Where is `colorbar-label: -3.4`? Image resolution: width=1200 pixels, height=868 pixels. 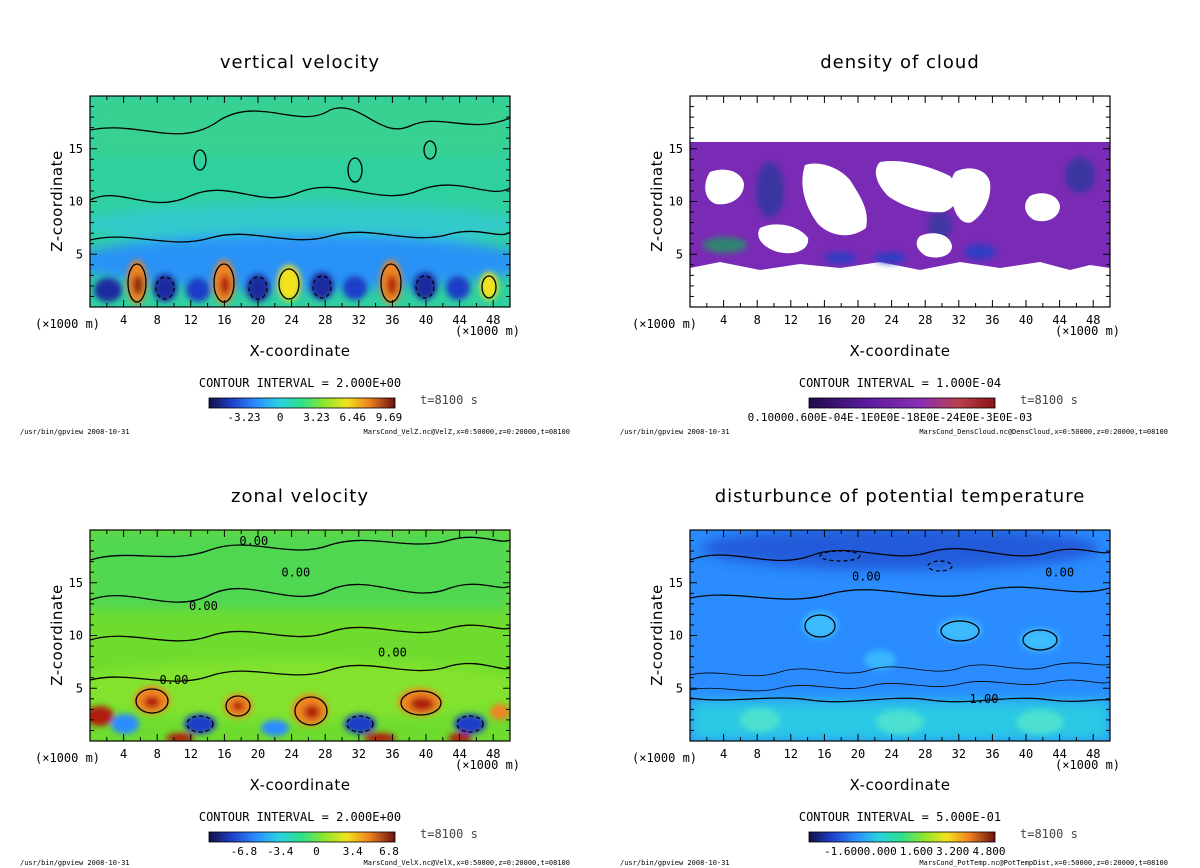 colorbar-label: -3.4 is located at coordinates (280, 851).